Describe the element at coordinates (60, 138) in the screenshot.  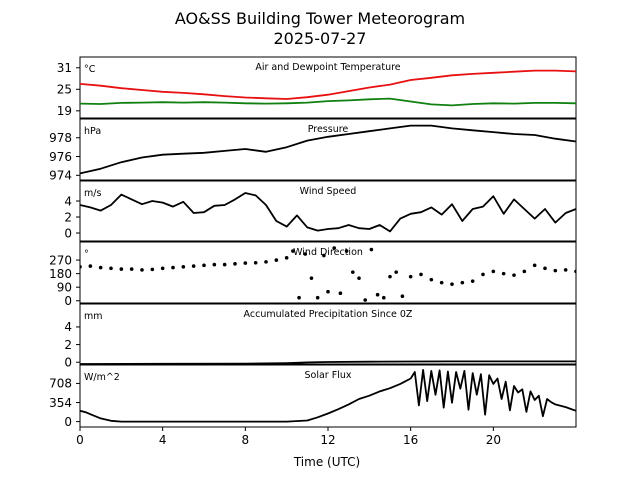
I see `y-tick-label: 978` at that location.